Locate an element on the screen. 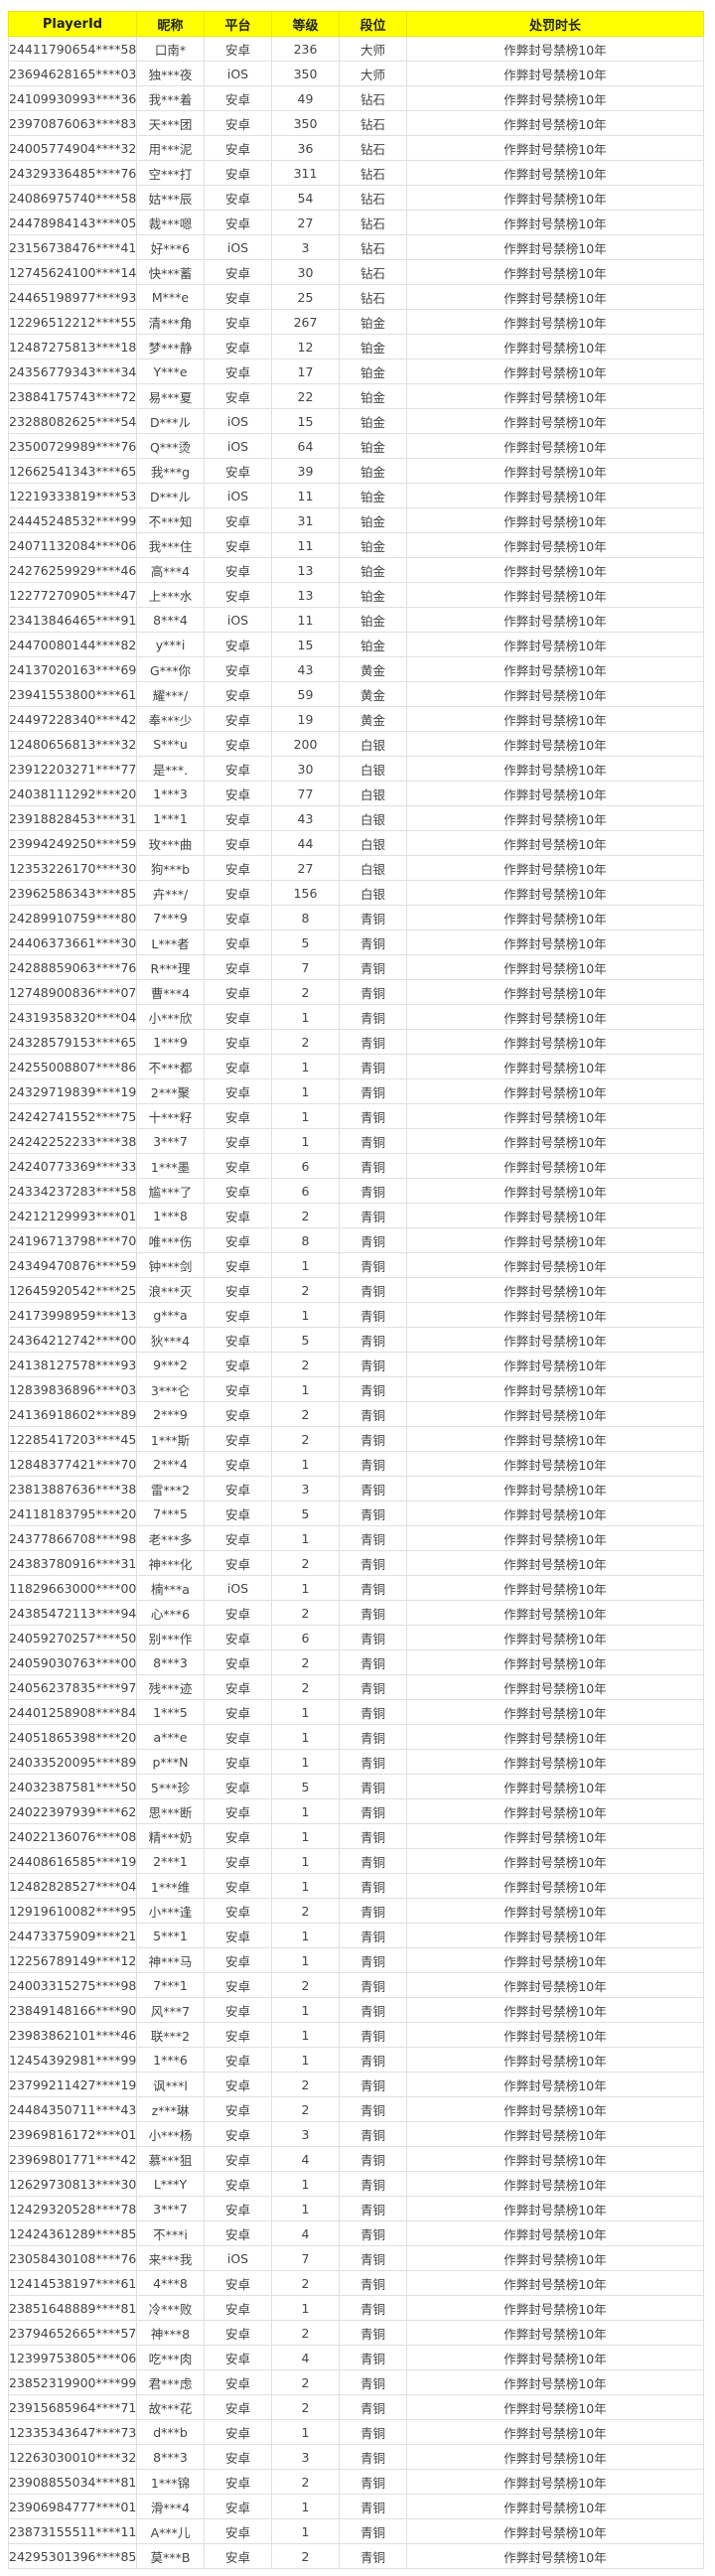 This screenshot has height=2576, width=715. nickname-cell: g***a is located at coordinates (171, 1315).